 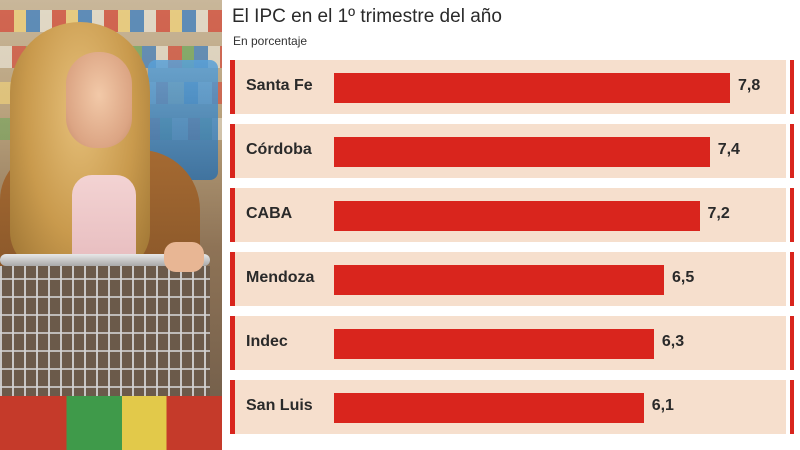 I want to click on chart-row: San Luis 6,1, so click(x=512, y=407).